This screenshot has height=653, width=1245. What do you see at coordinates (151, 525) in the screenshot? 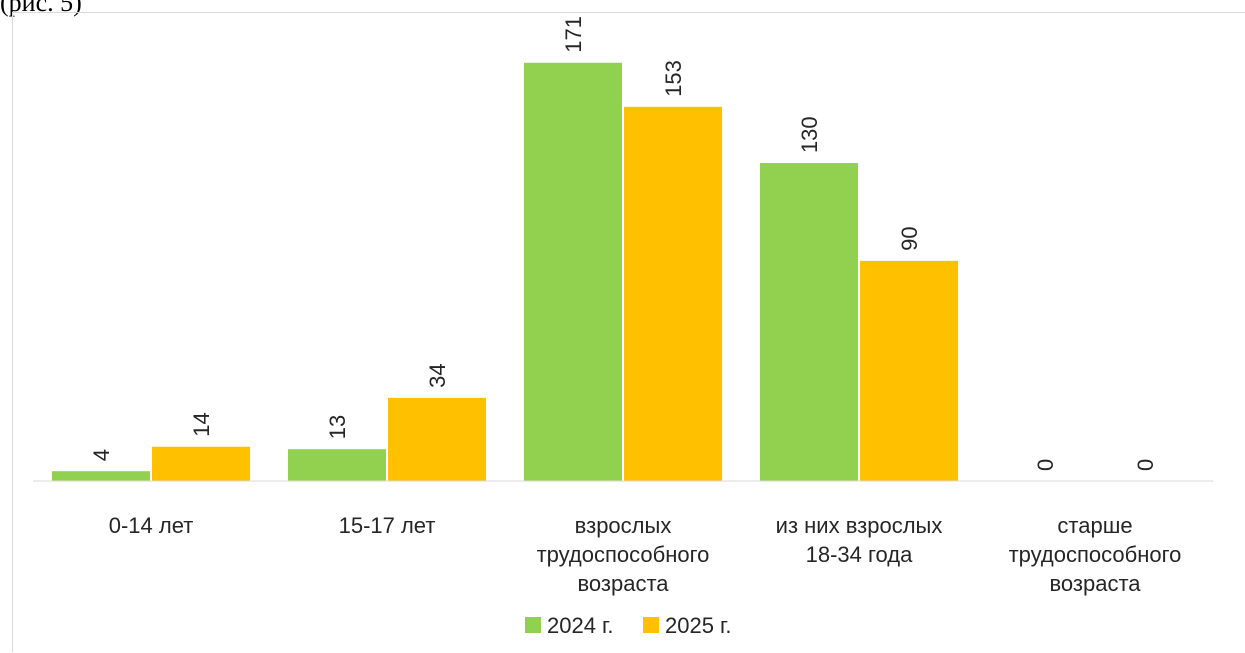
I see `category-label-1: 0-14 лет` at bounding box center [151, 525].